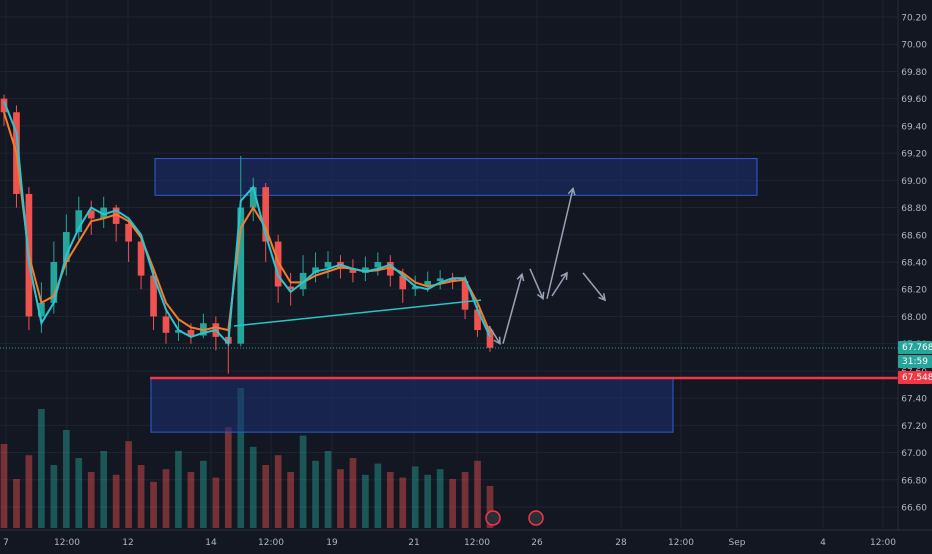  What do you see at coordinates (914, 264) in the screenshot?
I see `y-tick-label: 68.40` at bounding box center [914, 264].